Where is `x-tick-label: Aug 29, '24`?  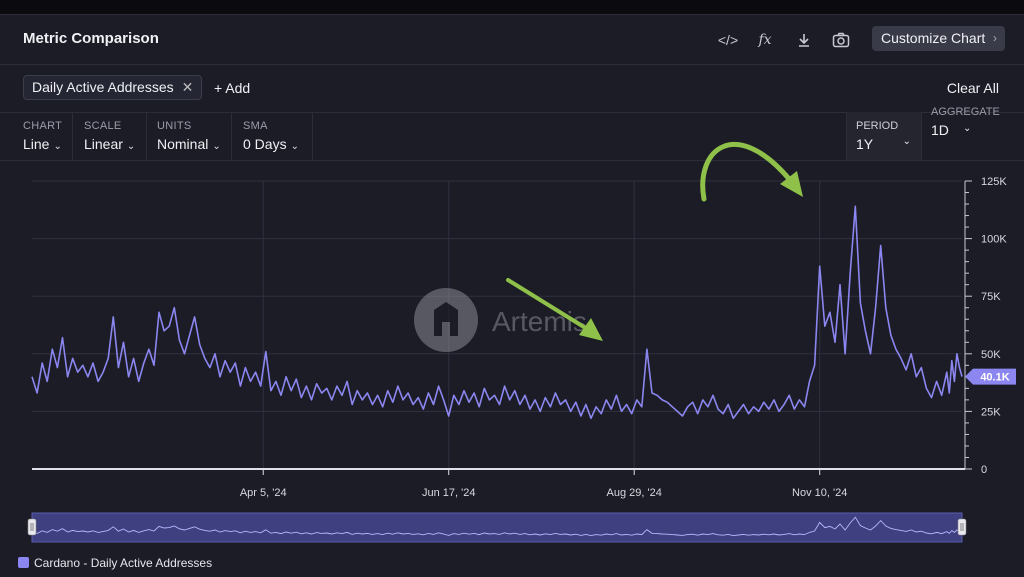
x-tick-label: Aug 29, '24 is located at coordinates (634, 493).